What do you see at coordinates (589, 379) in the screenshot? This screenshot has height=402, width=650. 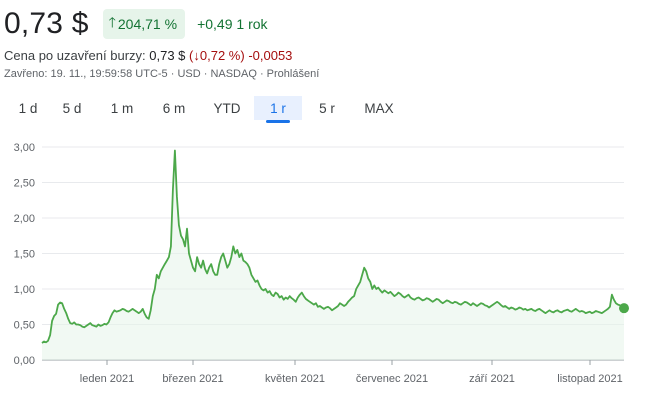 I see `x-tick-label: listopad 2021` at bounding box center [589, 379].